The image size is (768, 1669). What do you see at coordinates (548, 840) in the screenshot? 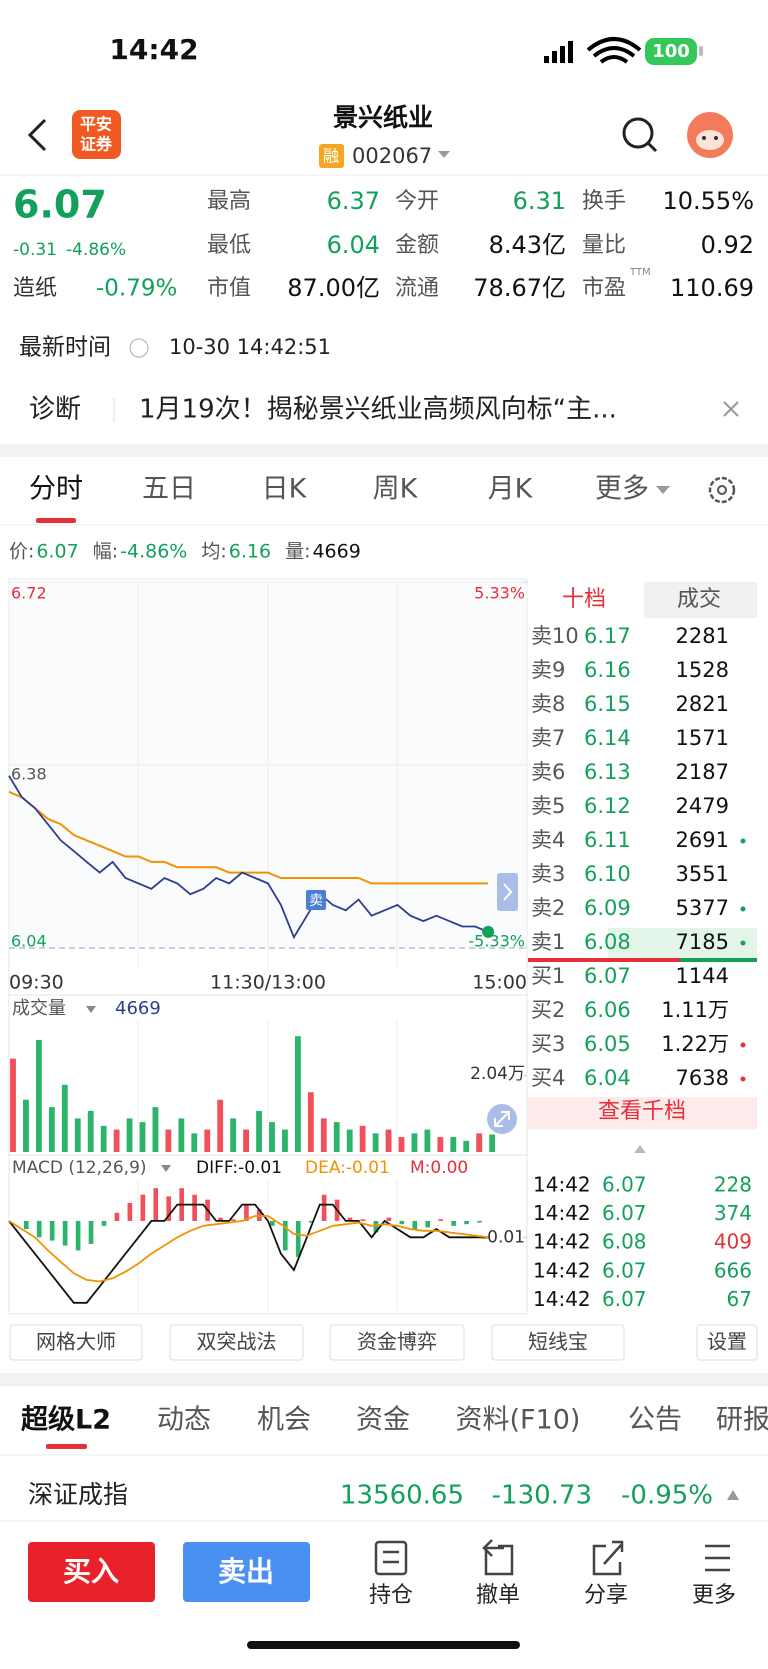
I see `book-level: 卖4` at bounding box center [548, 840].